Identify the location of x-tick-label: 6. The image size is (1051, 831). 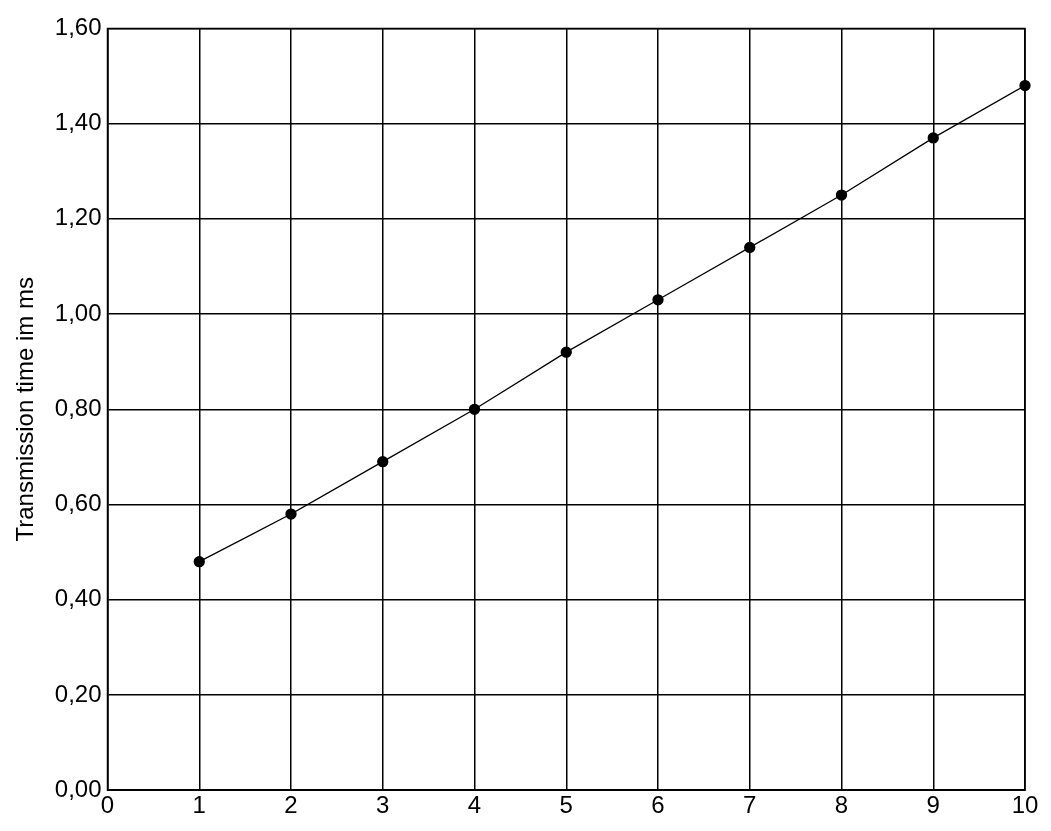
(658, 805).